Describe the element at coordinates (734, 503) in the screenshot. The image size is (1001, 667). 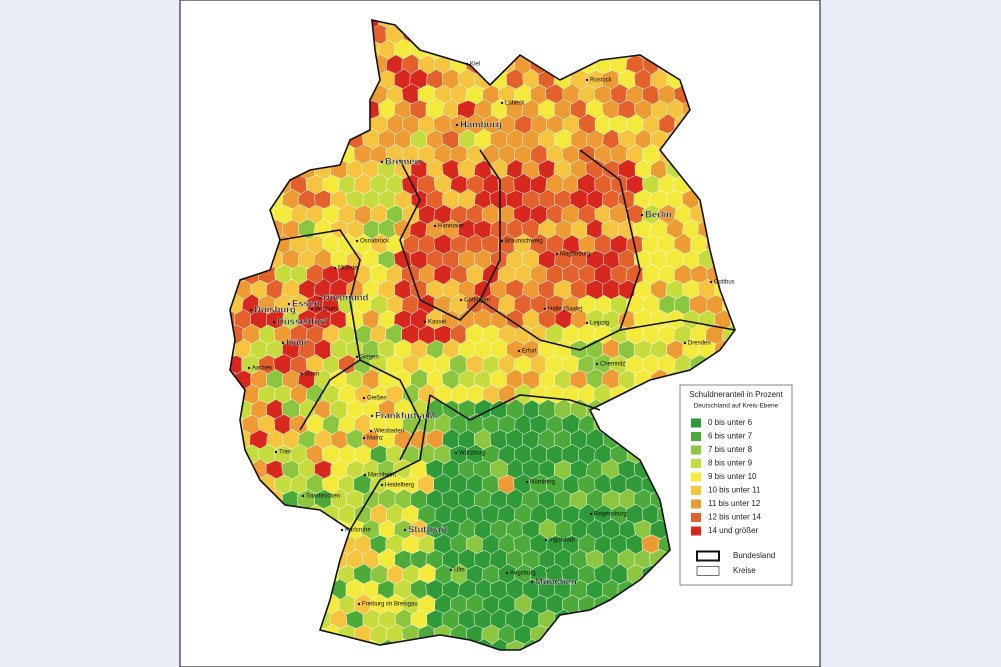
I see `legend-label: 11 bis unter 12` at that location.